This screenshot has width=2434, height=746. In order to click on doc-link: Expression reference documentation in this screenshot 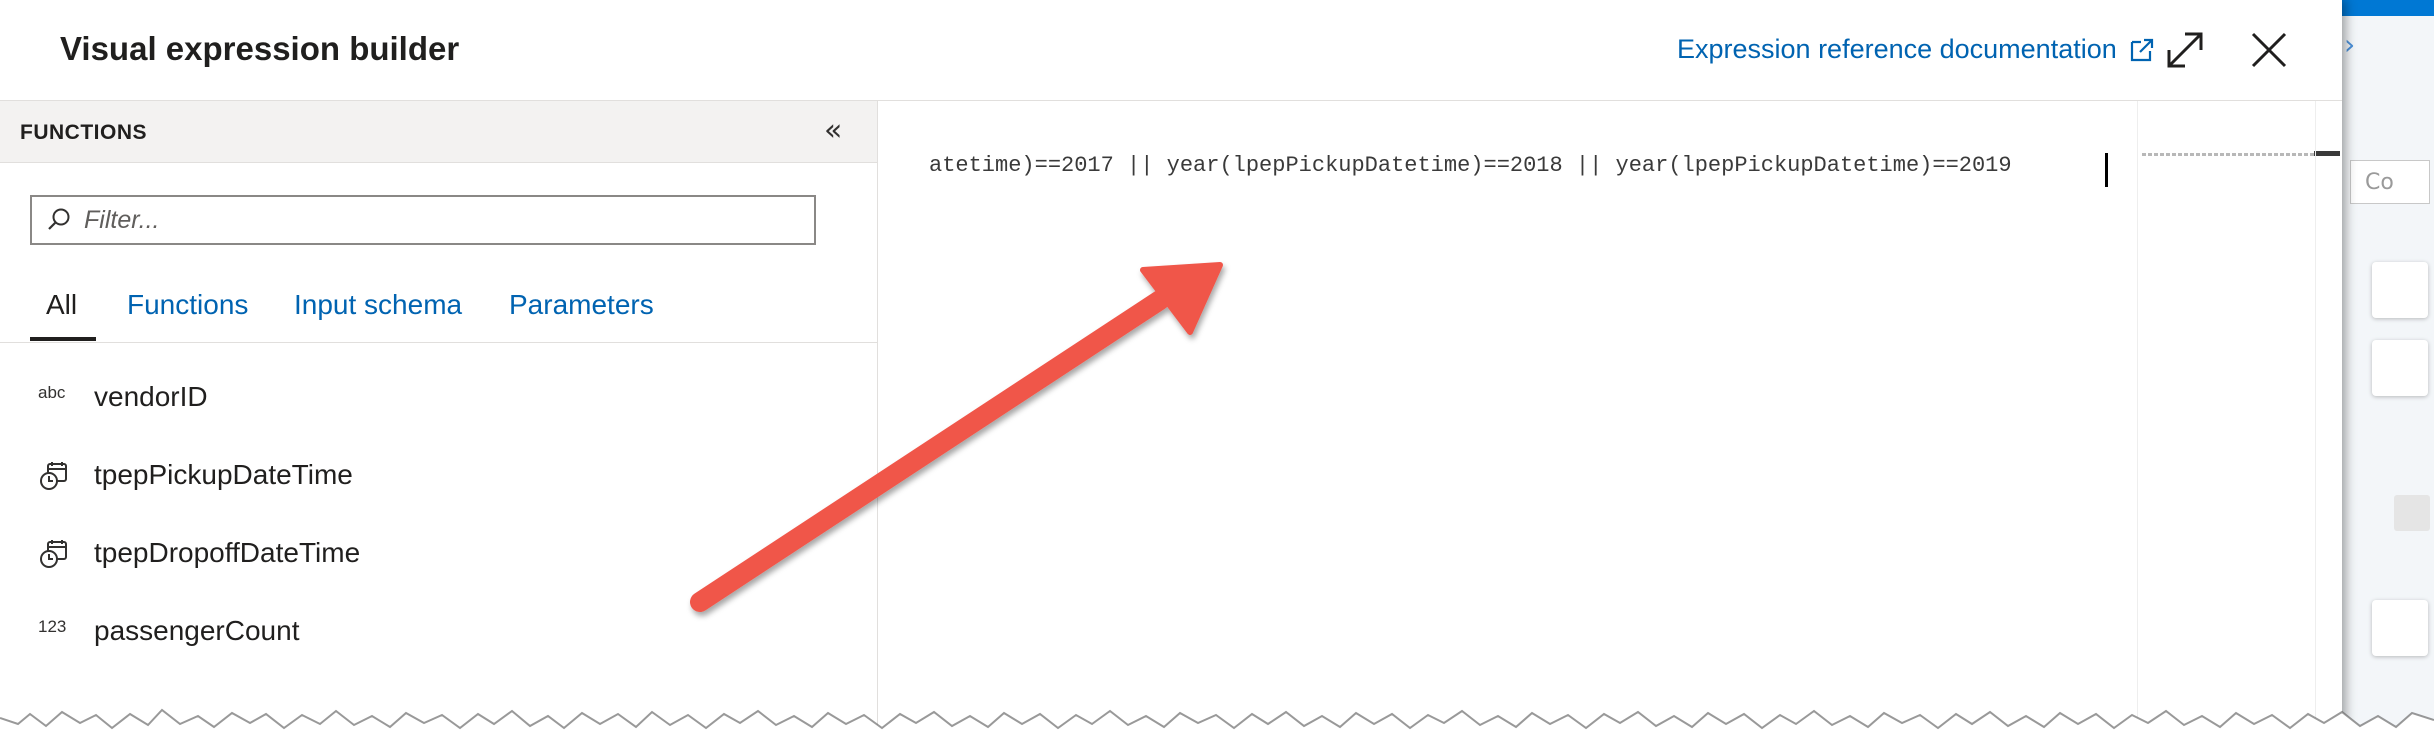, I will do `click(1916, 49)`.